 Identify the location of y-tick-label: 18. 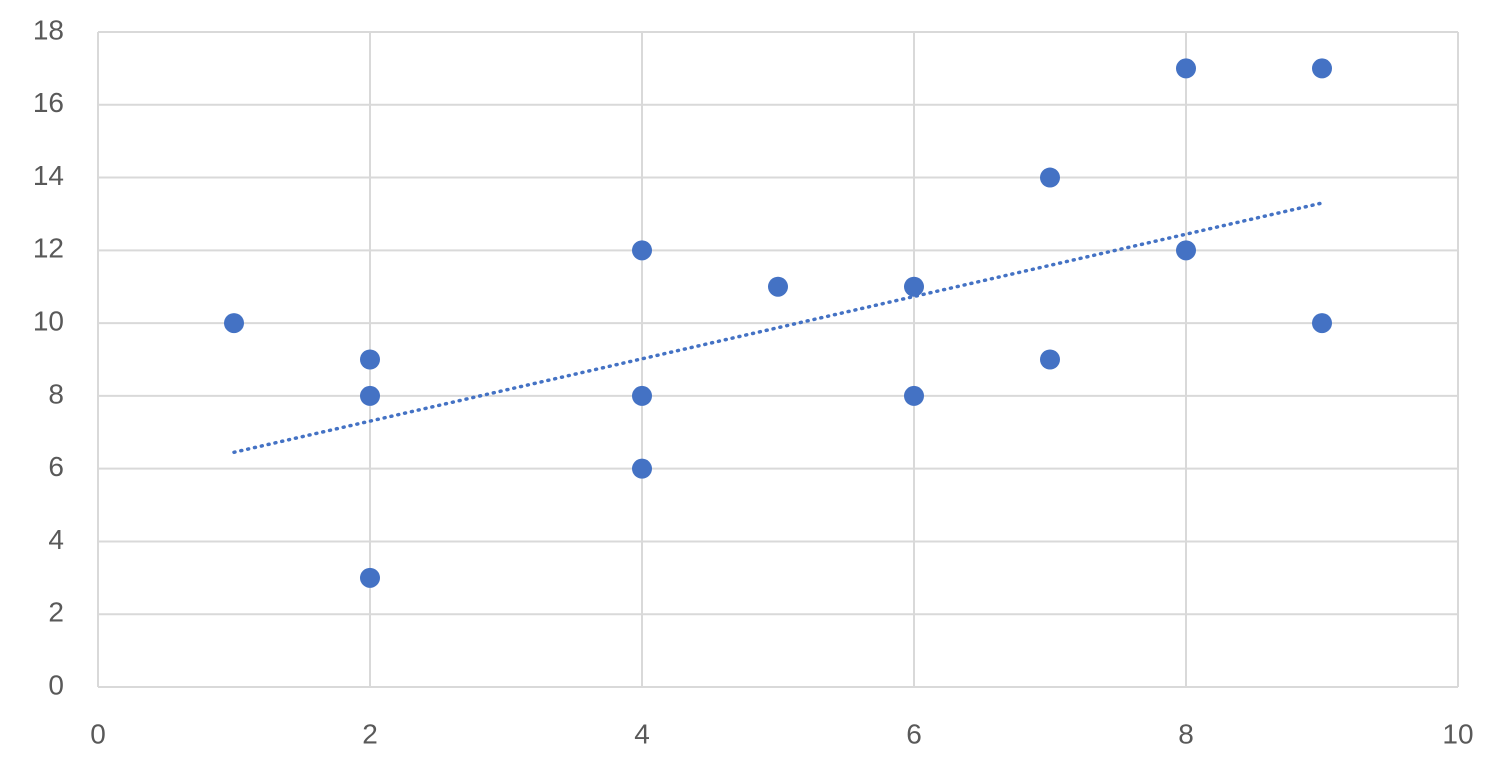
(48, 29).